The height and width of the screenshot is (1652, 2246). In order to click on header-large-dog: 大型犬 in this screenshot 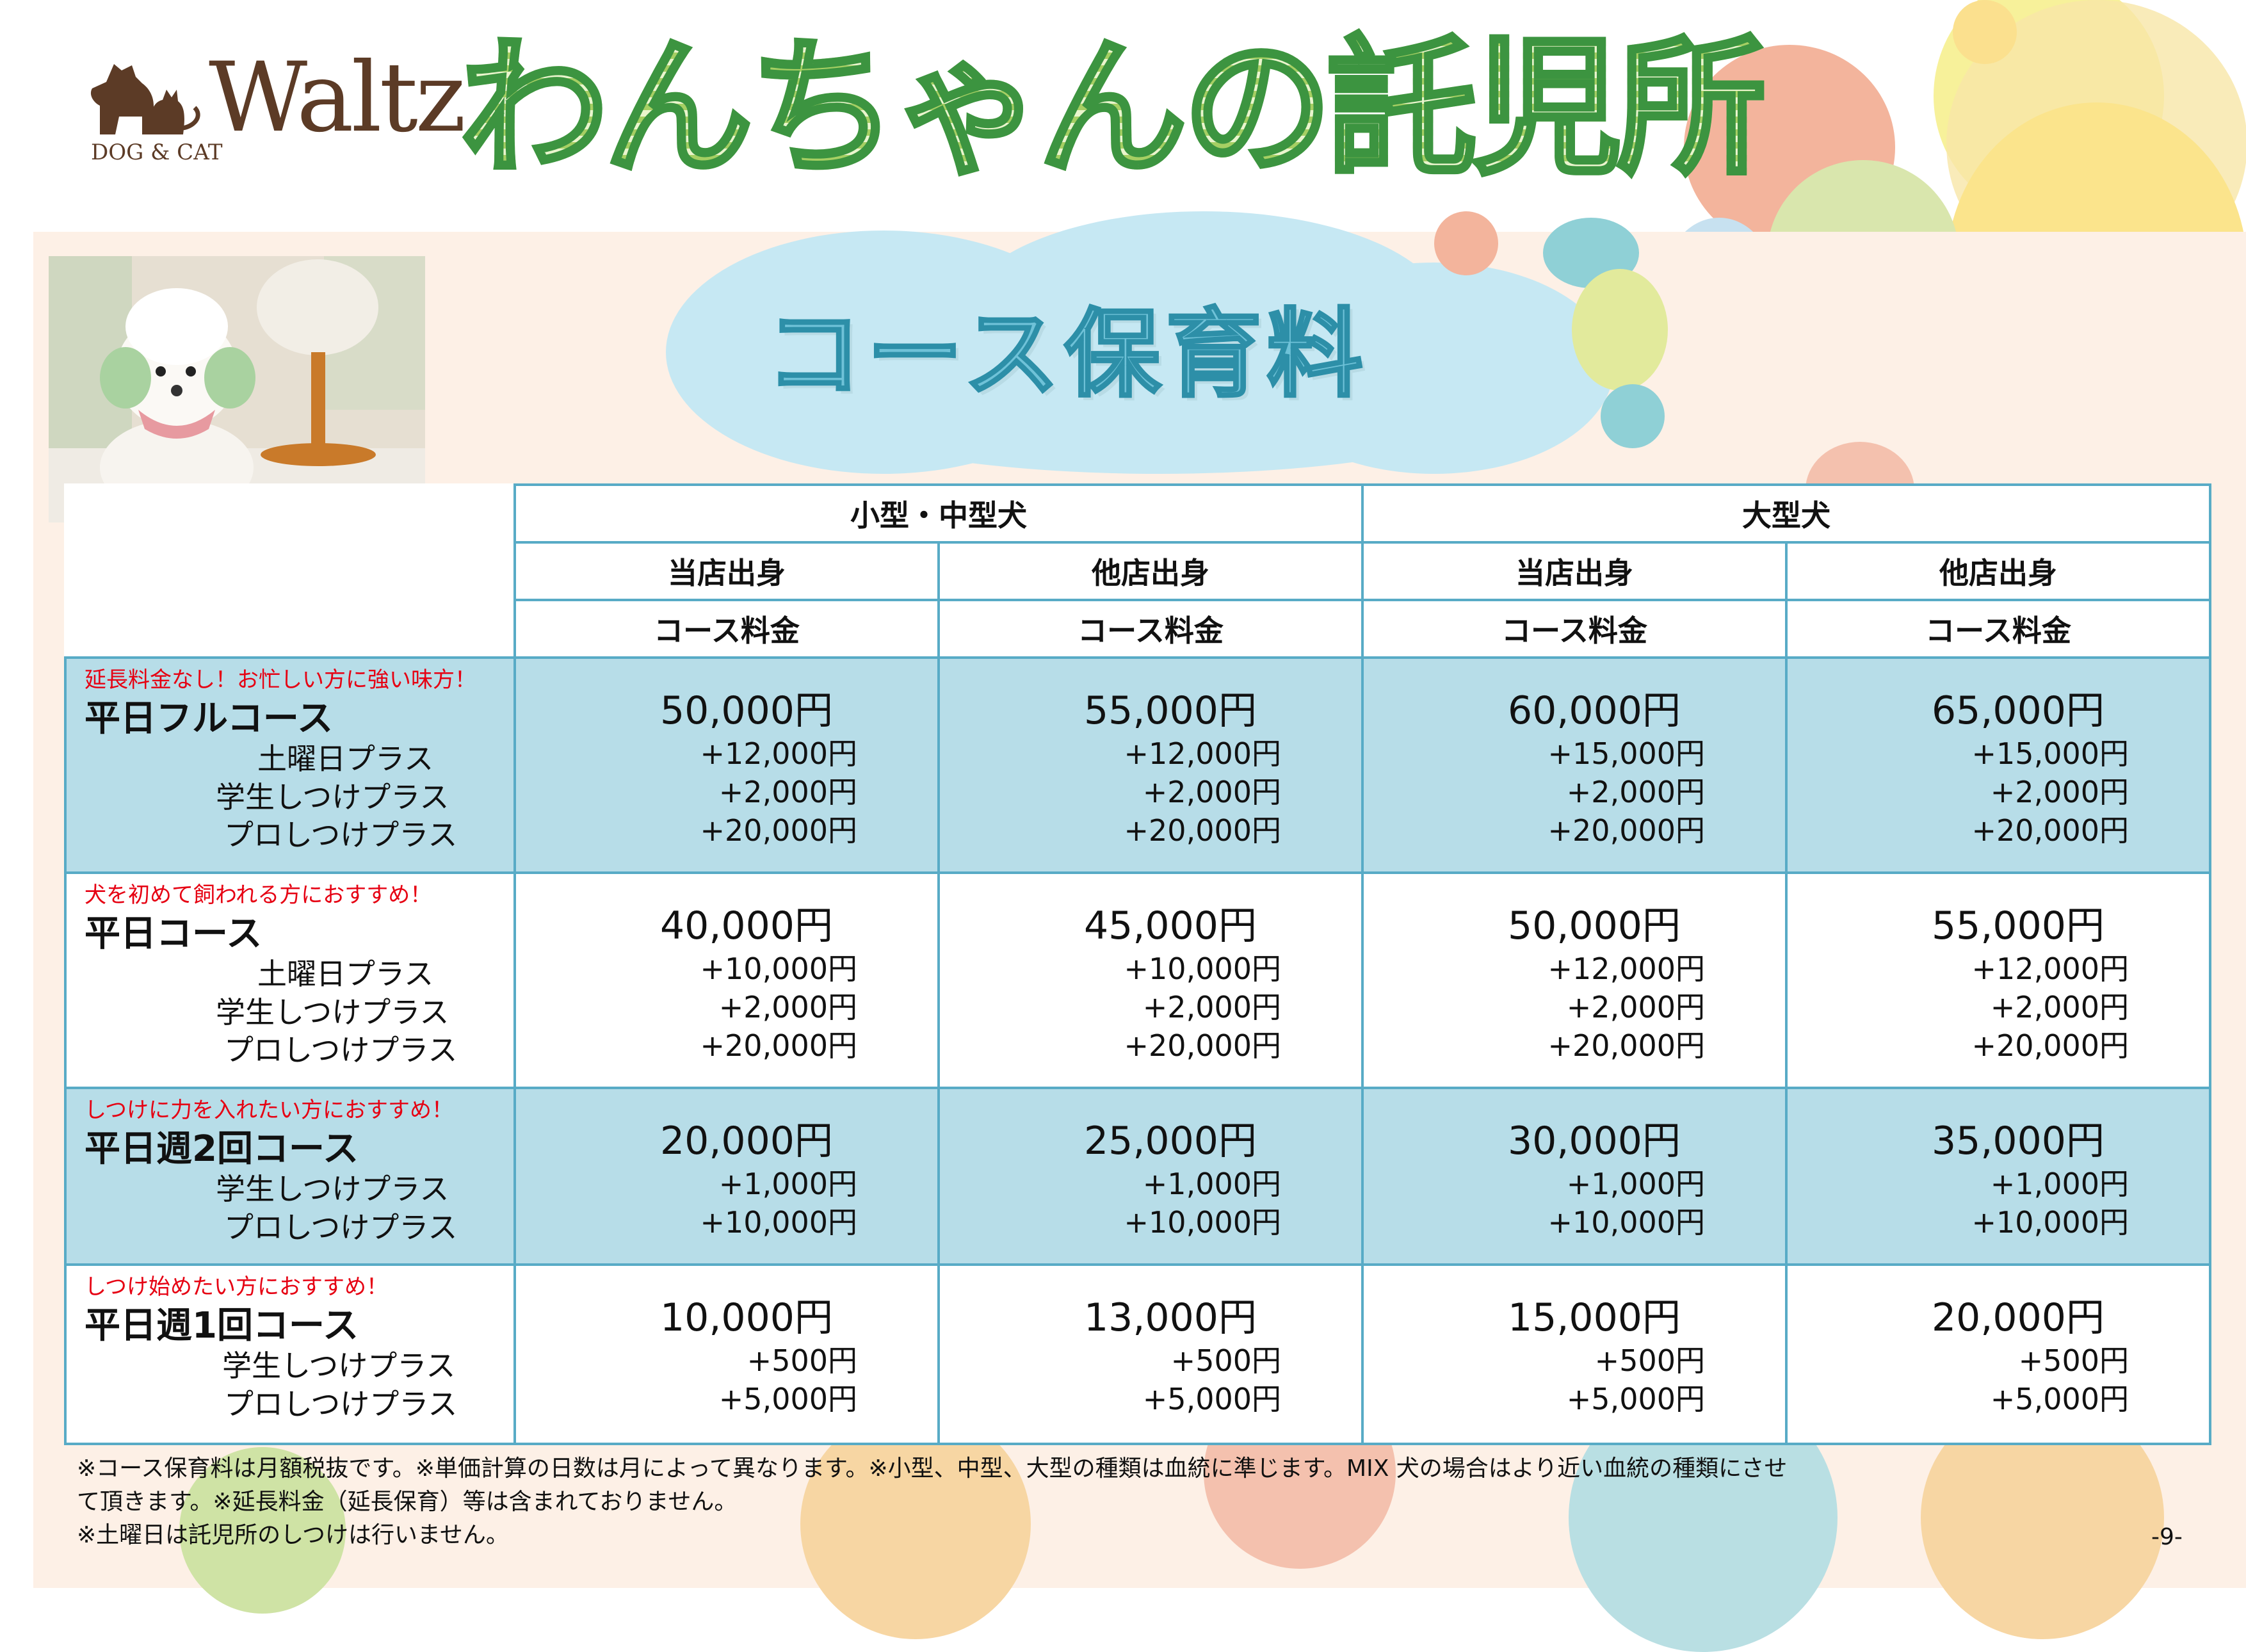, I will do `click(1786, 513)`.